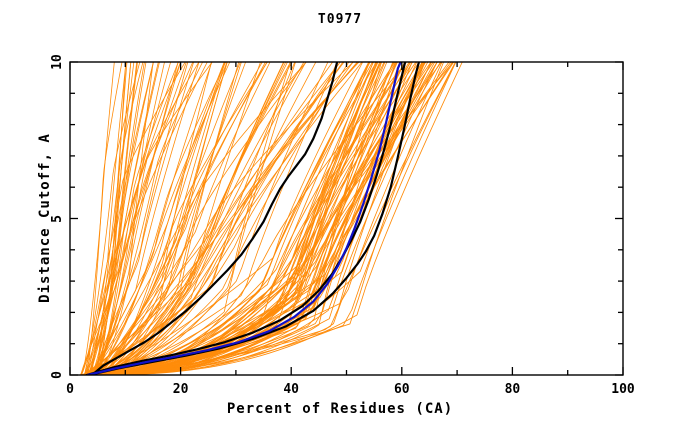 The image size is (680, 440). What do you see at coordinates (340, 409) in the screenshot?
I see `x-axis-label: Percent of Residues (CA)` at bounding box center [340, 409].